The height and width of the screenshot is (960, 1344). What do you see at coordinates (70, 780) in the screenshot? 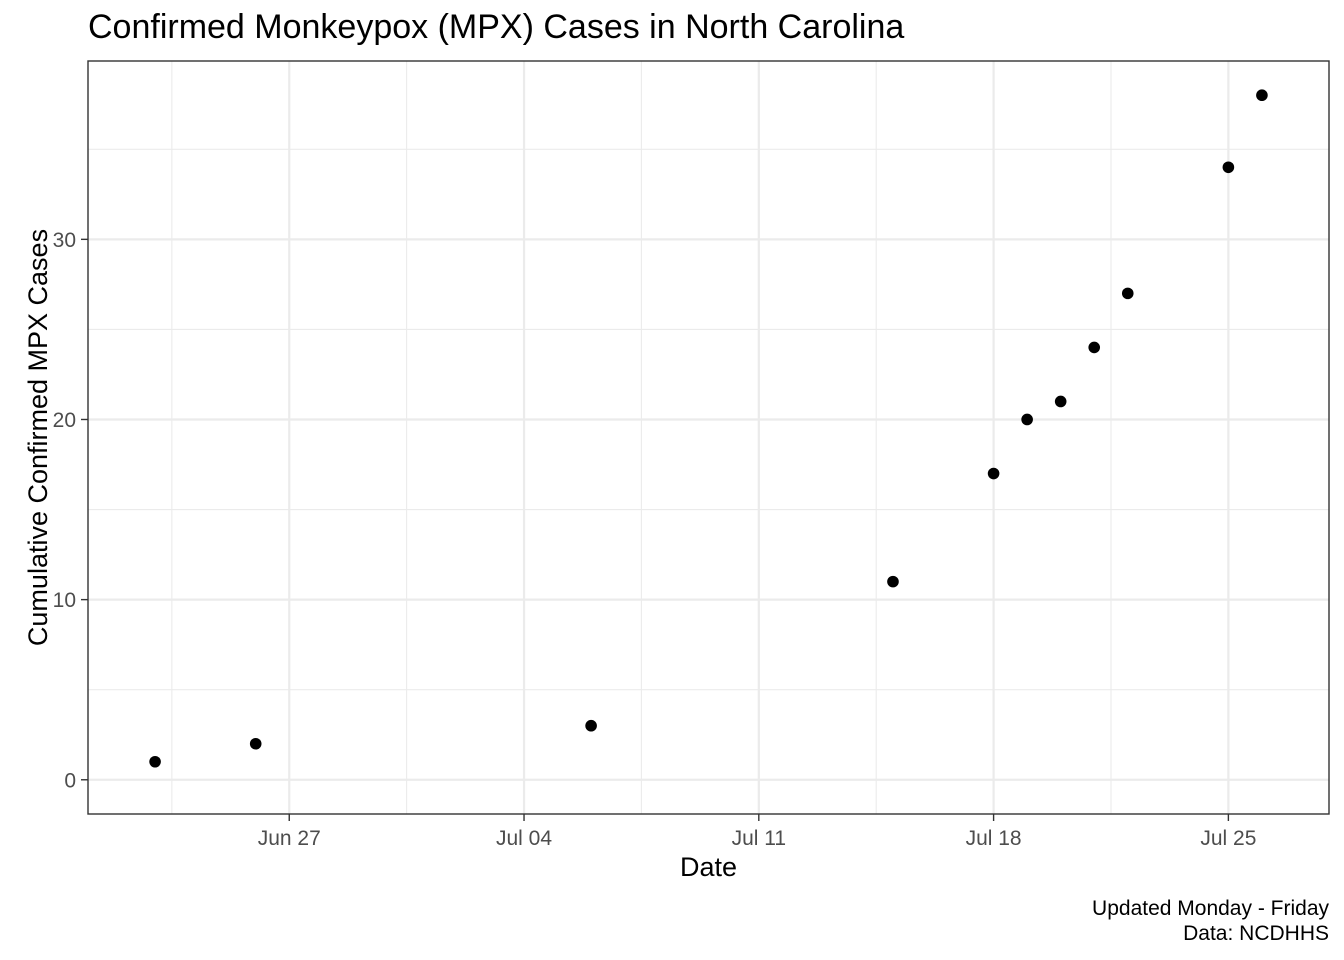
I see `y-tick-label: 0` at bounding box center [70, 780].